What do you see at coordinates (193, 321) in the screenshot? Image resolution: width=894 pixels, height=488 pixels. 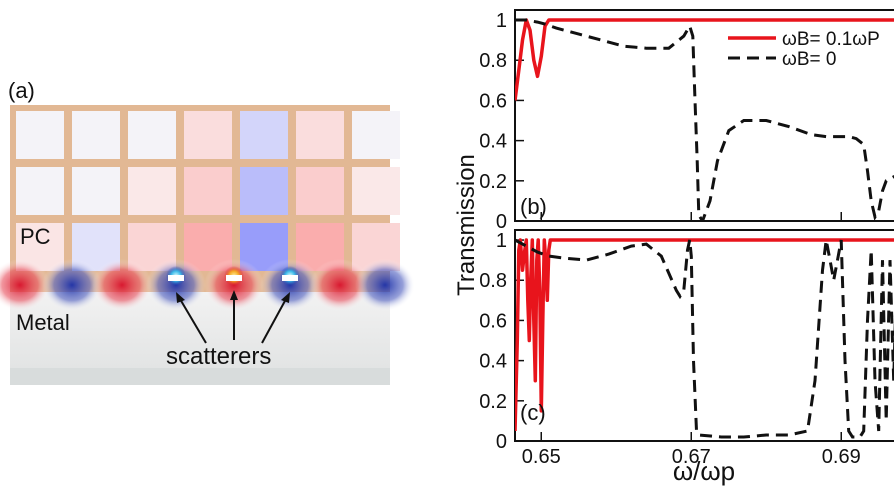 I see `arrow-left` at bounding box center [193, 321].